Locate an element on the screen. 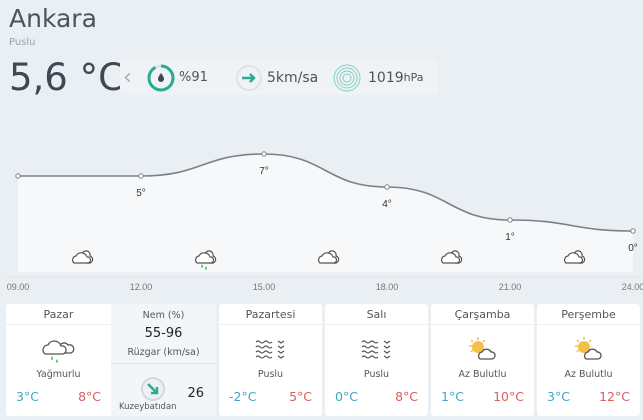 This screenshot has width=643, height=420. wind-direction: Kuzeybatıdan is located at coordinates (148, 407).